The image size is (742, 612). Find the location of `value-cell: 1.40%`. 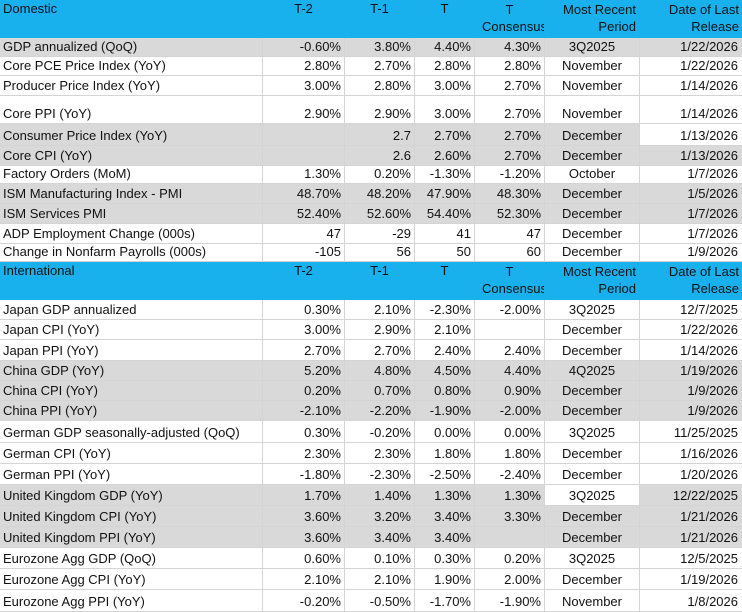

value-cell: 1.40% is located at coordinates (380, 495).